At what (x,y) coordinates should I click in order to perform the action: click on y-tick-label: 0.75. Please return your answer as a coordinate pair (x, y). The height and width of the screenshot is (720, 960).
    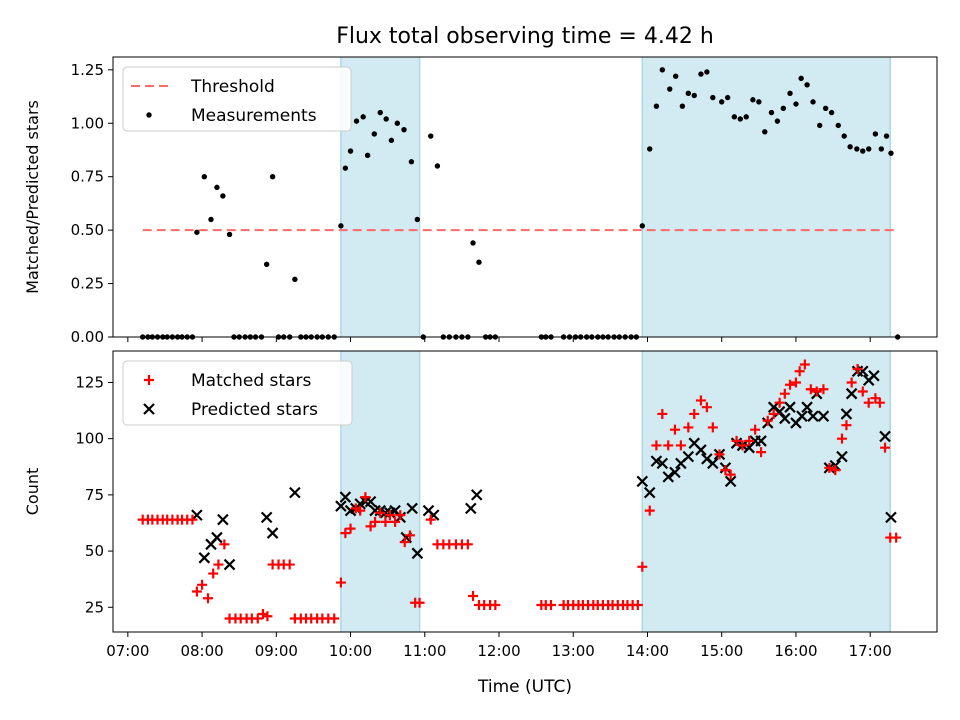
    Looking at the image, I should click on (87, 177).